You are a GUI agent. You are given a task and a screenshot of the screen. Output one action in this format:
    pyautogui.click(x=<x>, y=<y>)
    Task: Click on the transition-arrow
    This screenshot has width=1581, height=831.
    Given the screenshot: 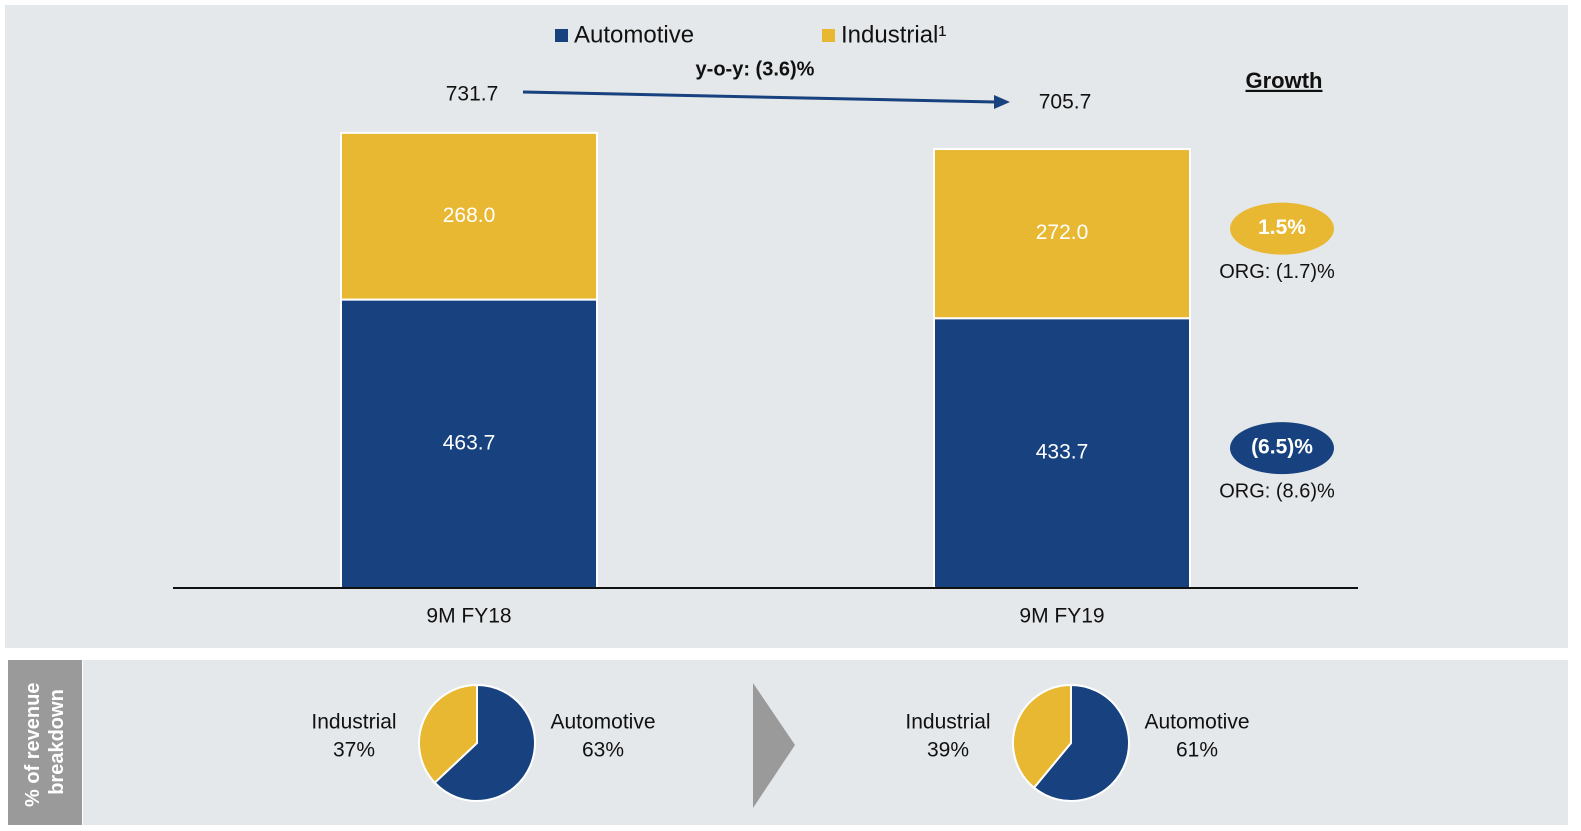 What is the action you would take?
    pyautogui.click(x=774, y=745)
    